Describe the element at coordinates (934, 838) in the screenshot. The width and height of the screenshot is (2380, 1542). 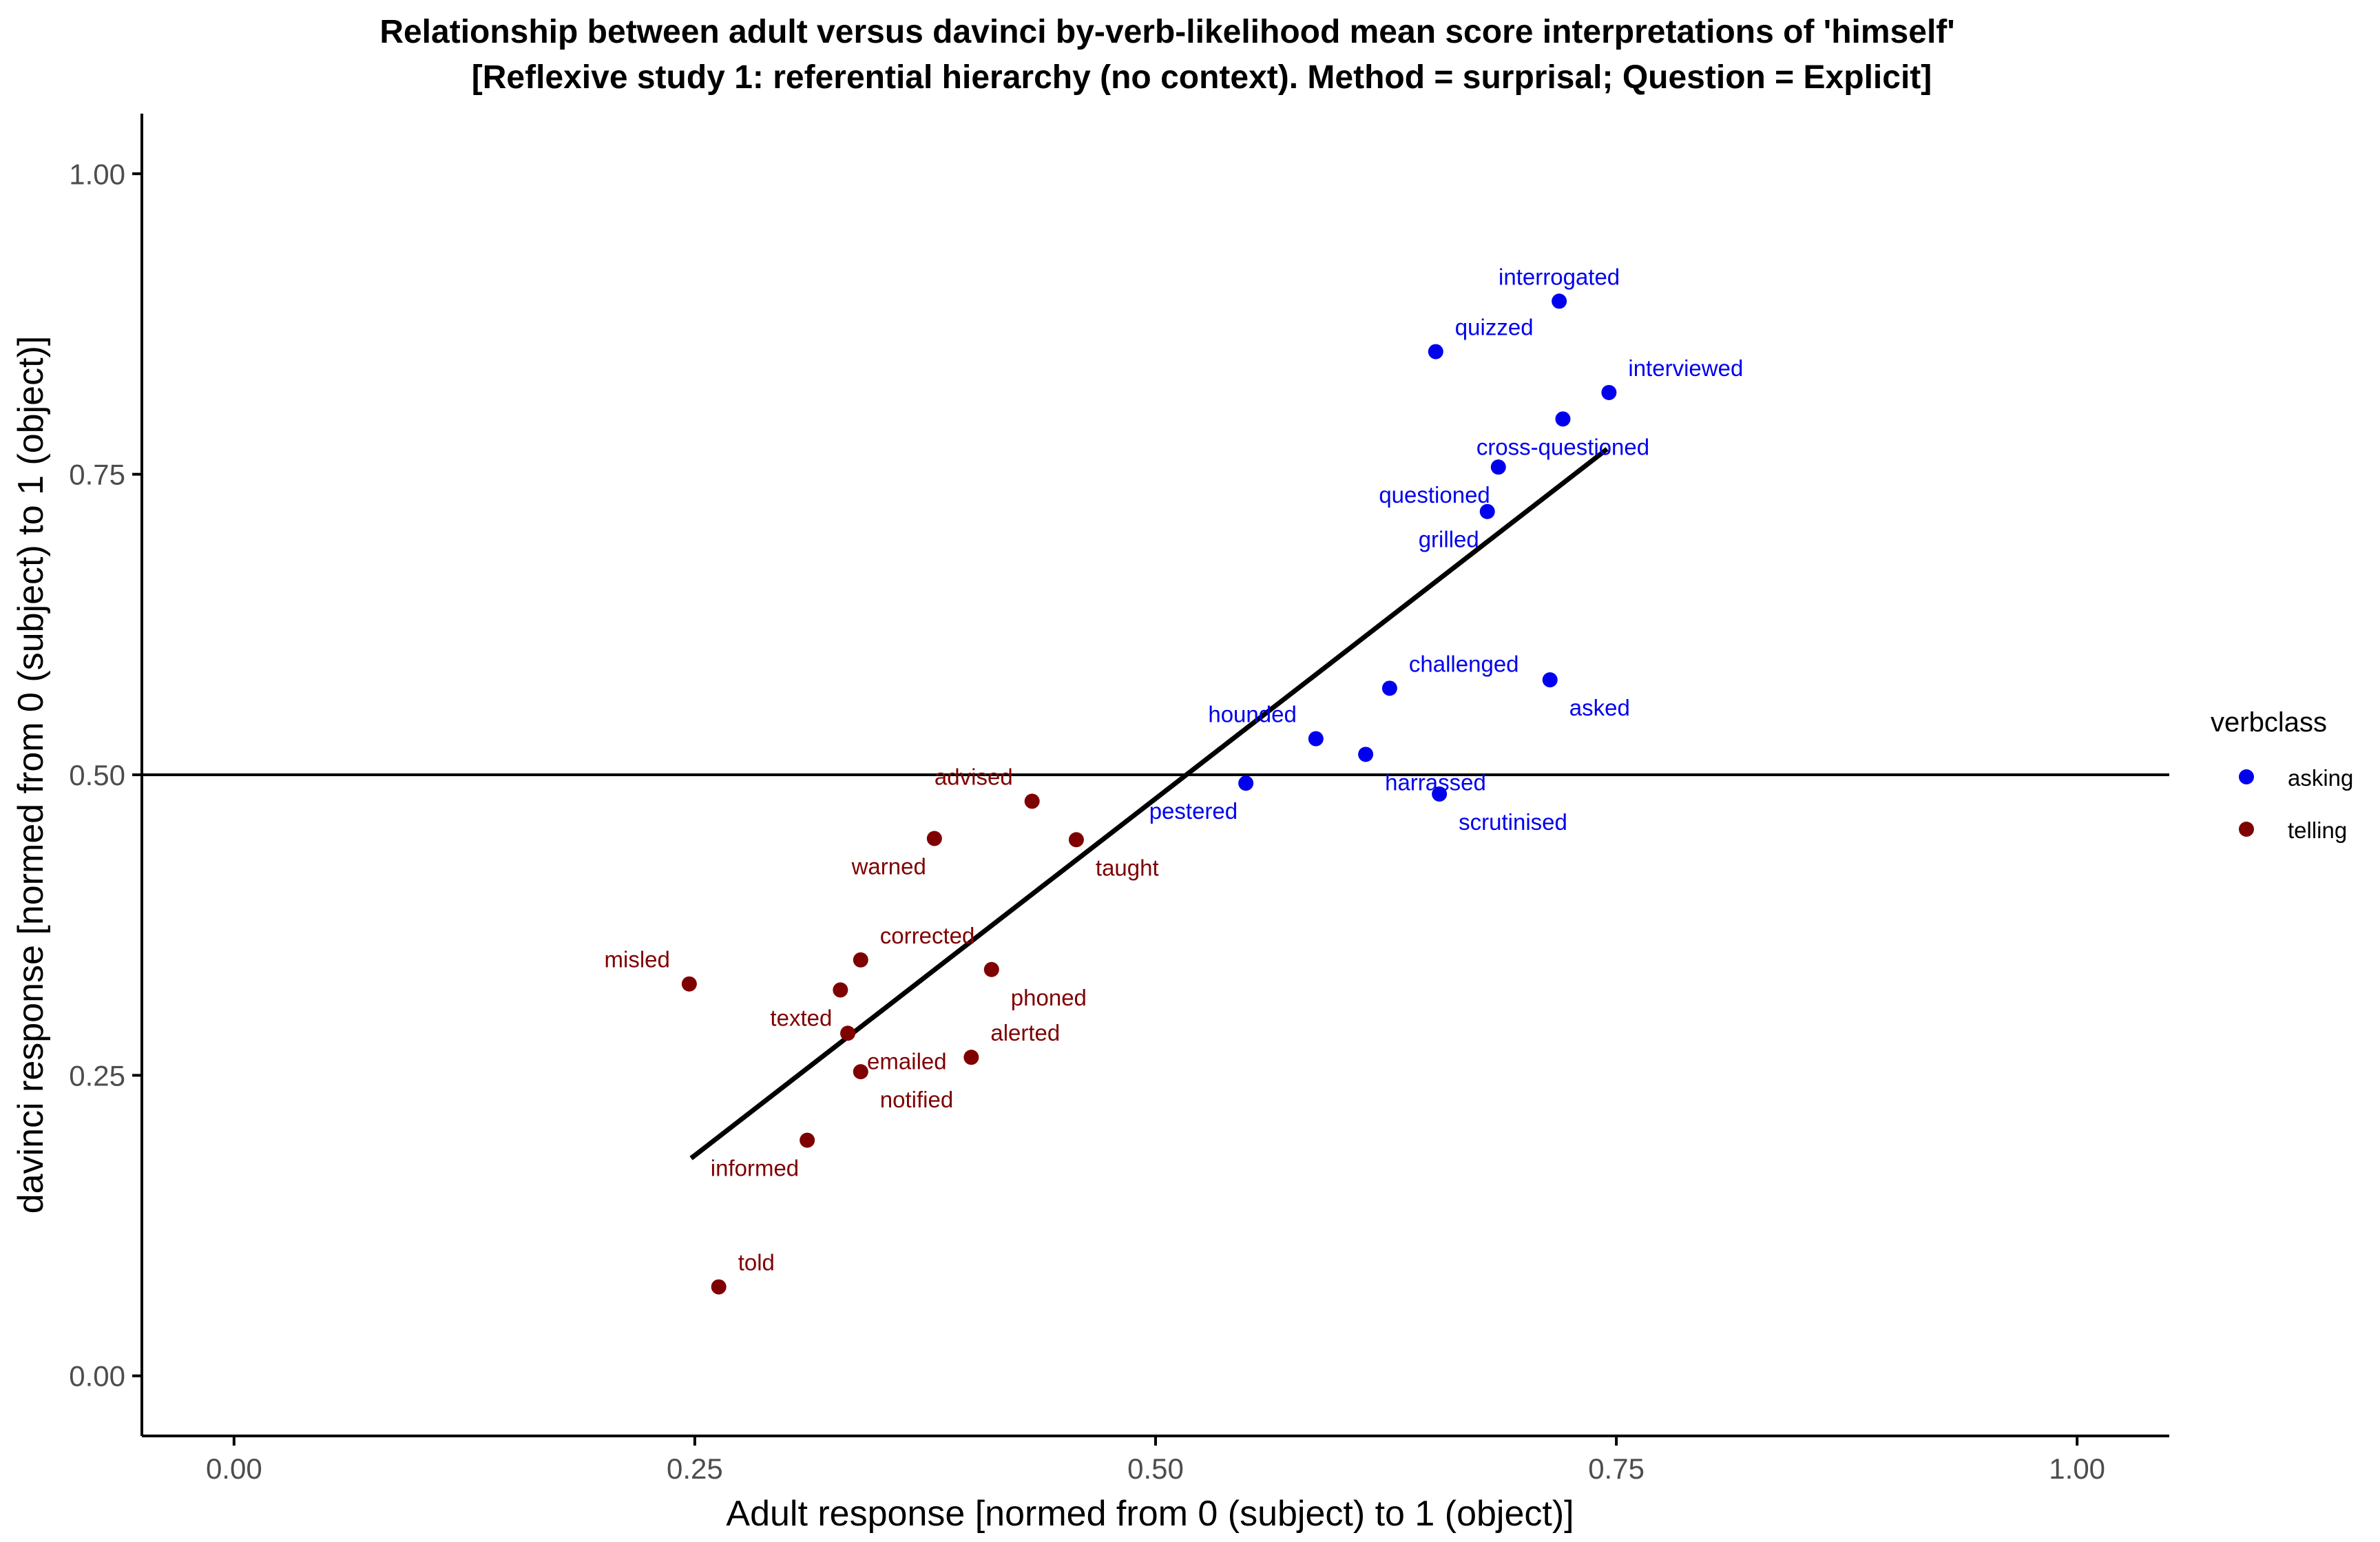
I see `data-point-warned` at that location.